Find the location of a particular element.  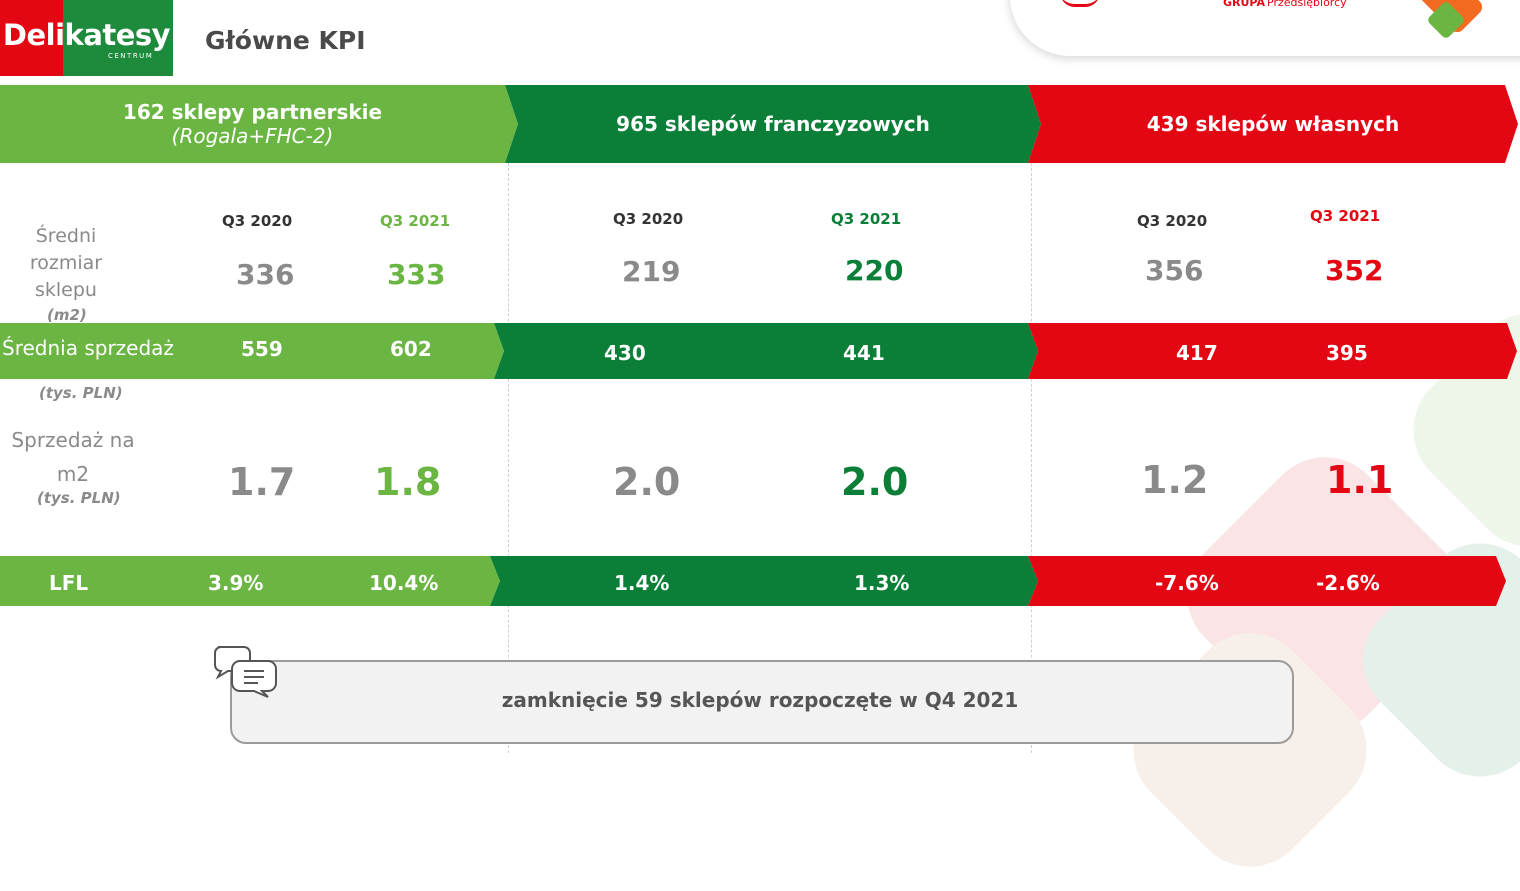

sales-row-bar is located at coordinates (758, 351).